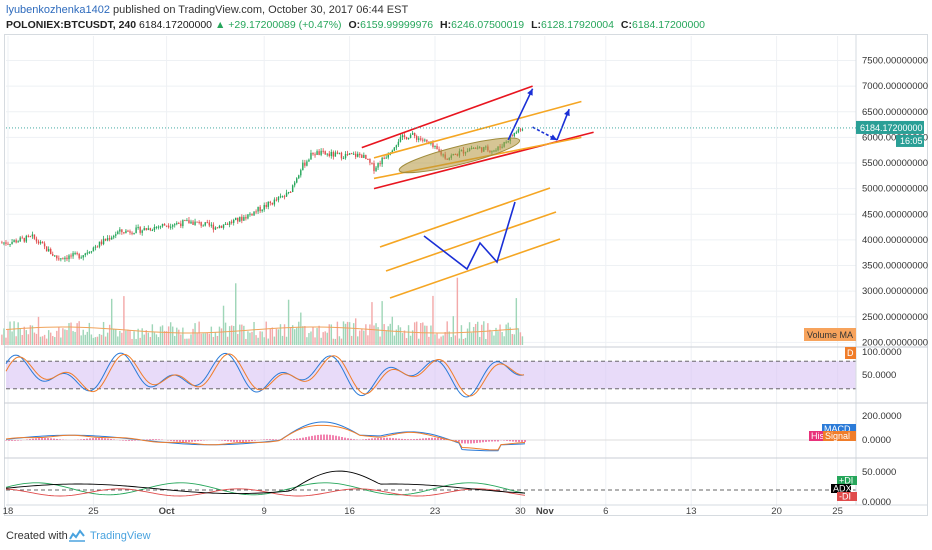 This screenshot has width=932, height=550. Describe the element at coordinates (895, 342) in the screenshot. I see `price-tick-label: 2000.00000000` at that location.